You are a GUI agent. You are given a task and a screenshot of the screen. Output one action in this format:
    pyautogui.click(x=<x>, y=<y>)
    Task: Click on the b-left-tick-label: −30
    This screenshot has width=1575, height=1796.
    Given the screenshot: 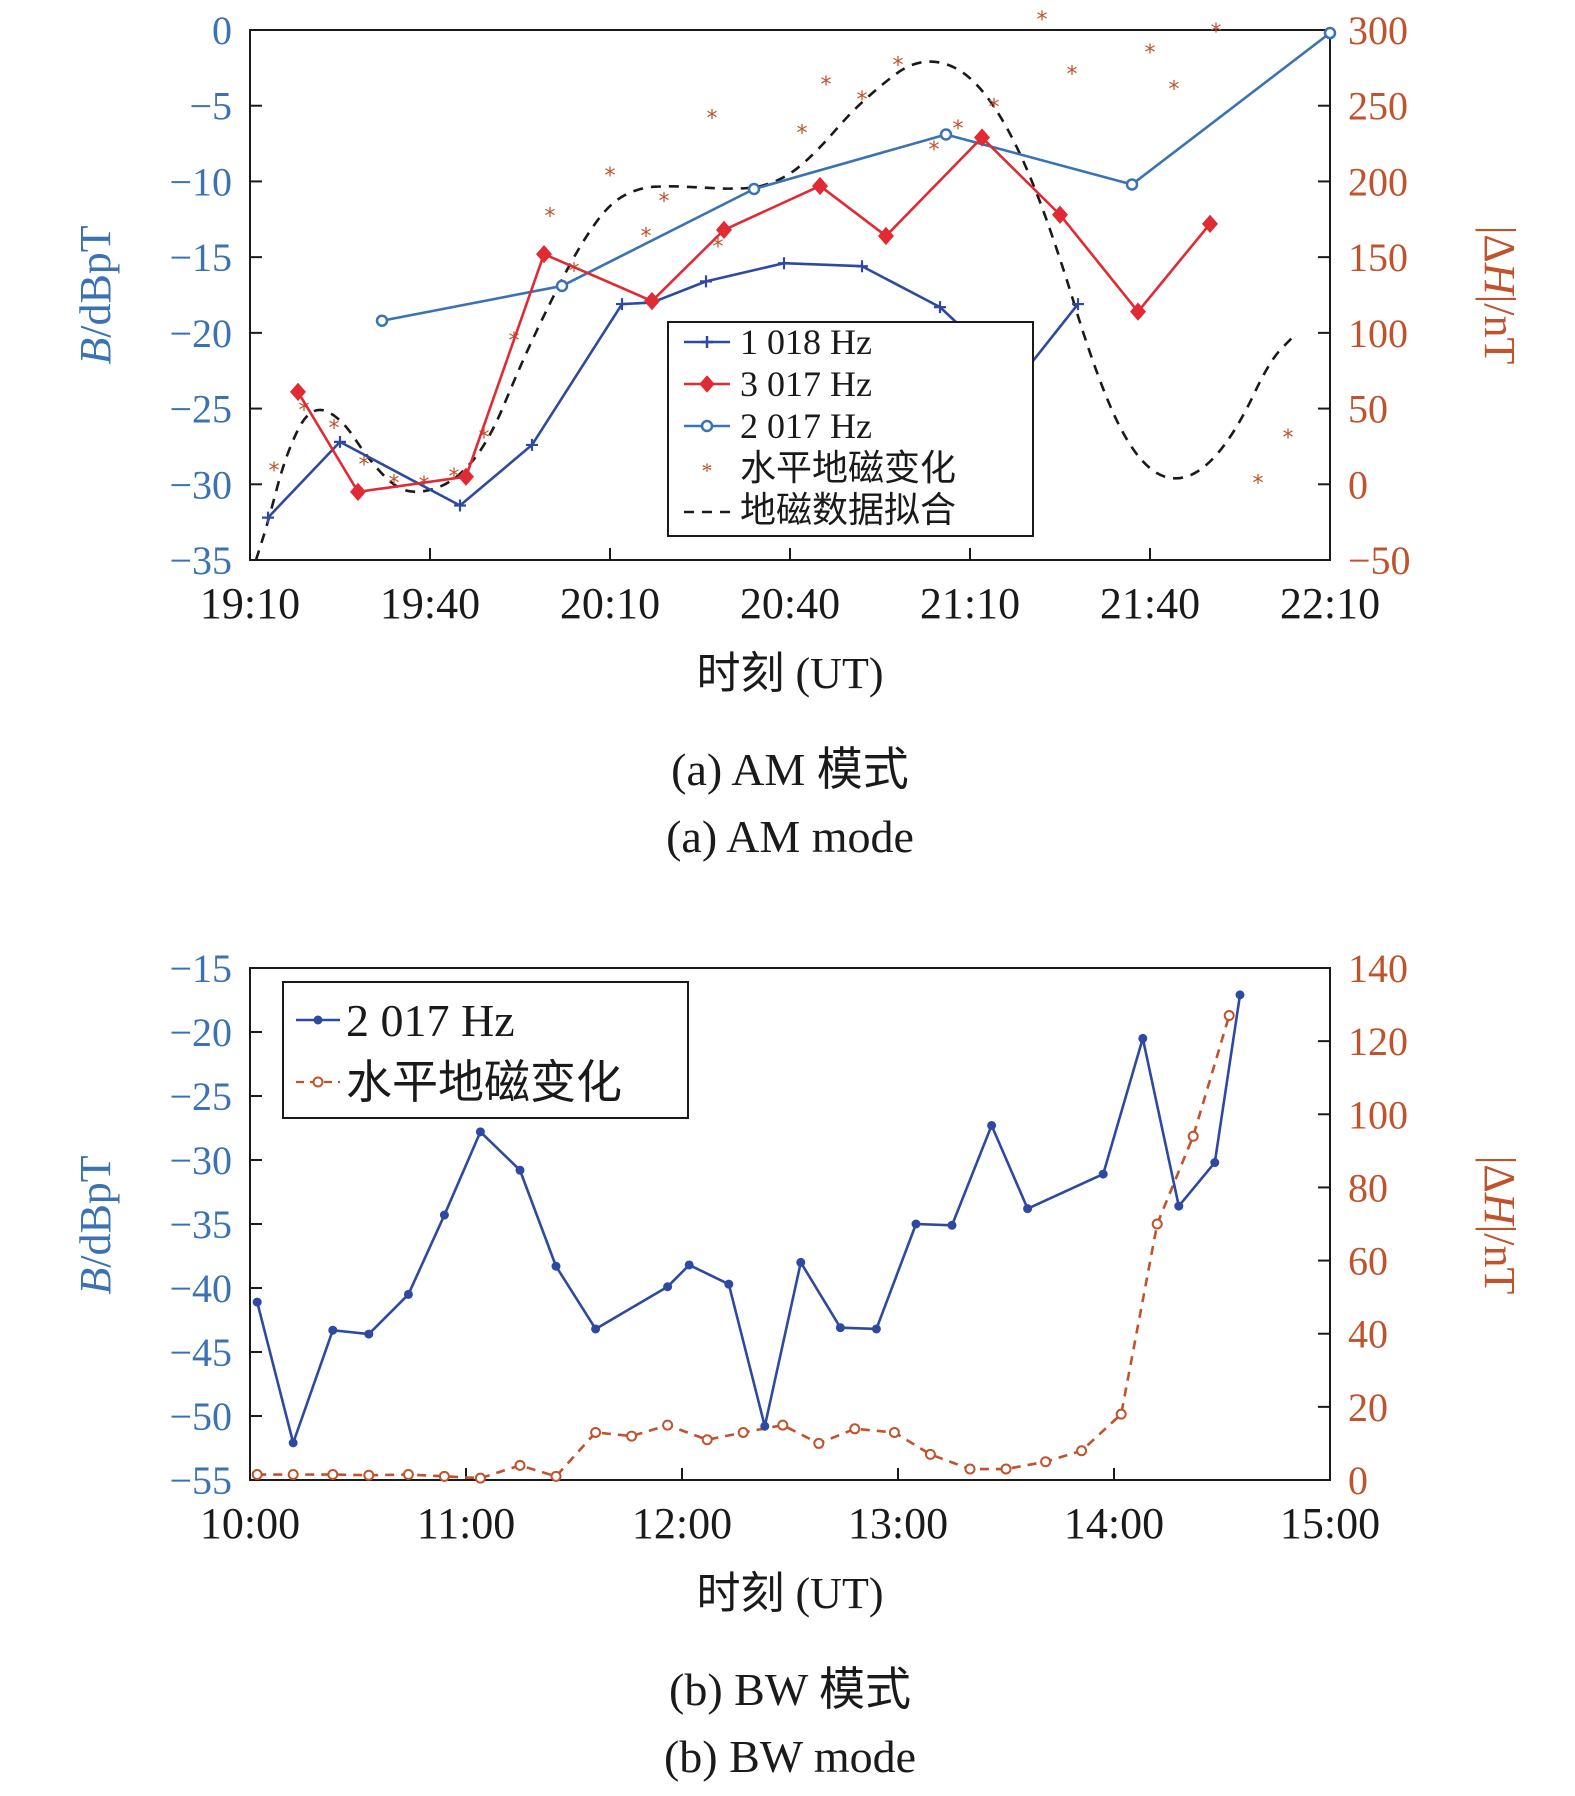 What is the action you would take?
    pyautogui.click(x=200, y=1160)
    